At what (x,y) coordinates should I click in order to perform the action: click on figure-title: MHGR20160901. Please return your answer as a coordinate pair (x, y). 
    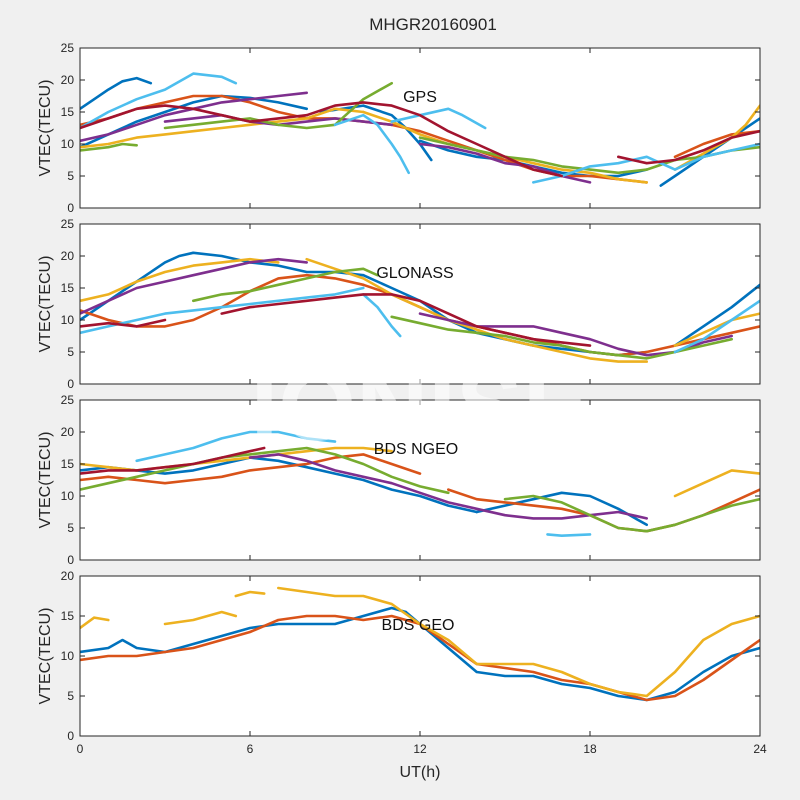
    Looking at the image, I should click on (433, 24).